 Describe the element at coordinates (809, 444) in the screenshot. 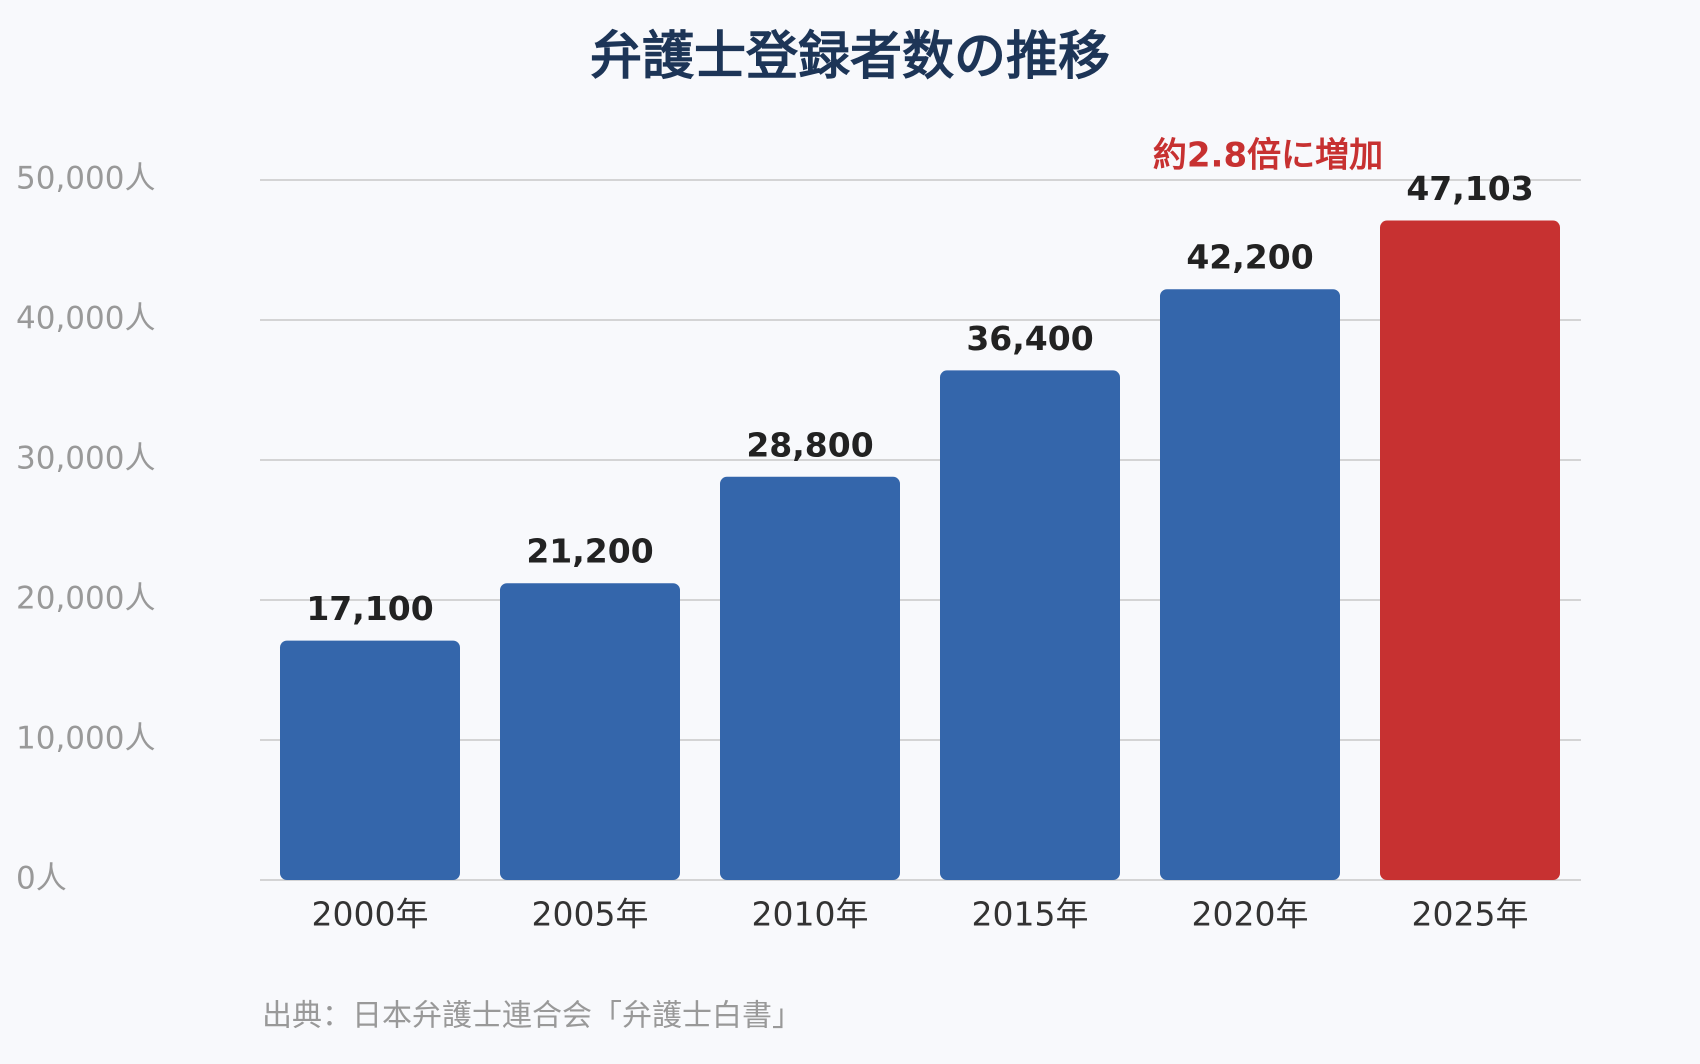

I see `data-label: 28,800` at that location.